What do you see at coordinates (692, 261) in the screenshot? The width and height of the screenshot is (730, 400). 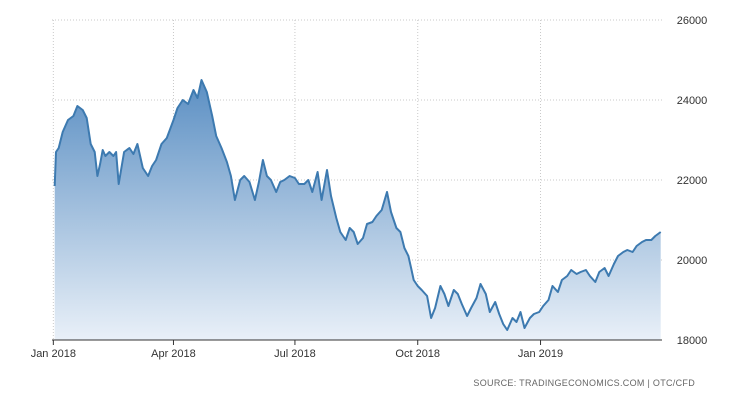 I see `y-tick-label: 20000` at bounding box center [692, 261].